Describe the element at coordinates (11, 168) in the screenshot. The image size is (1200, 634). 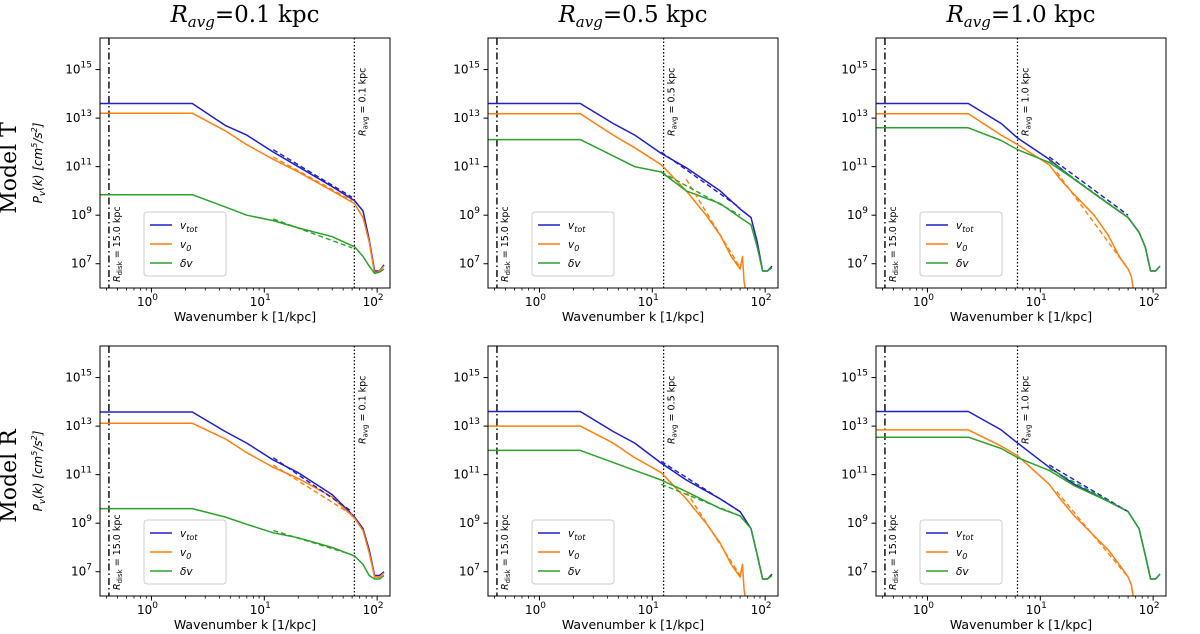
I see `row-title: Model T` at that location.